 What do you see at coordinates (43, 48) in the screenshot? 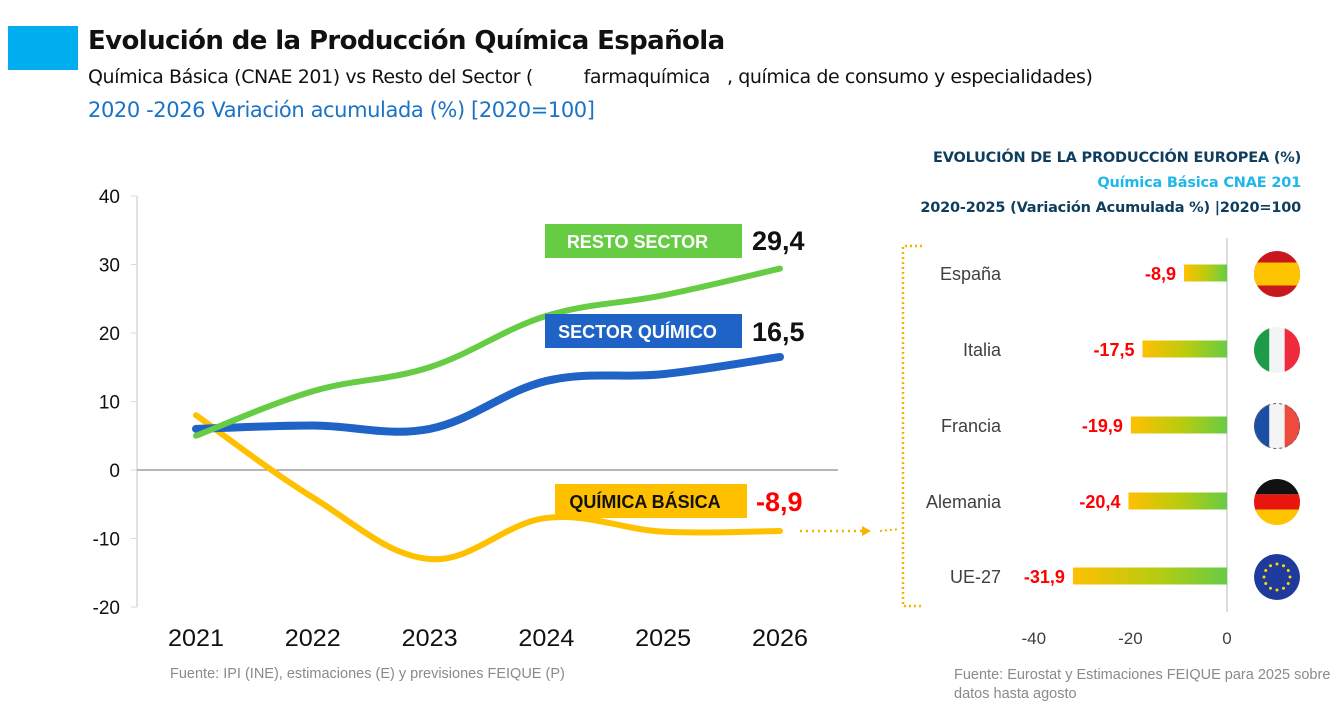
I see `title-accent-square` at bounding box center [43, 48].